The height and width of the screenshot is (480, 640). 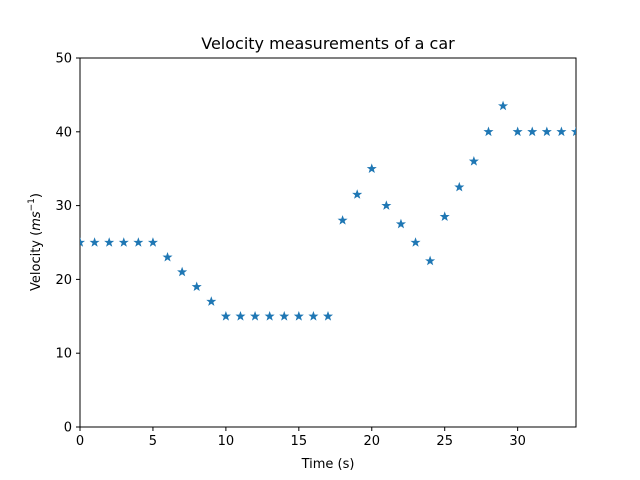 I want to click on y-axis-label: Velocity (ms−1), so click(x=35, y=242).